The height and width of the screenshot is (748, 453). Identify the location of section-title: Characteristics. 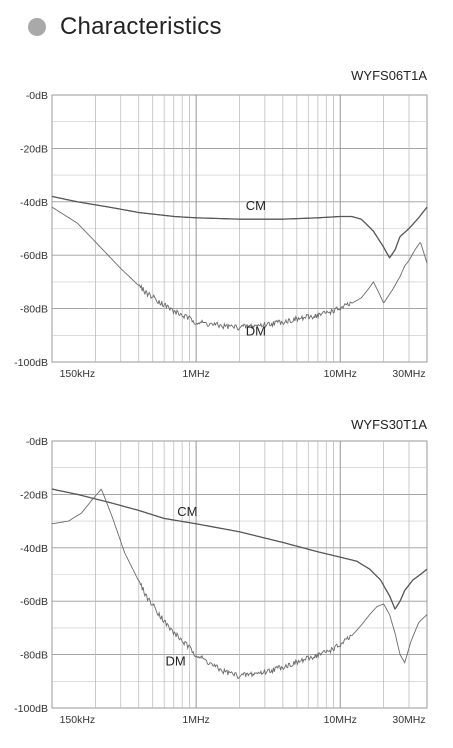
(141, 26).